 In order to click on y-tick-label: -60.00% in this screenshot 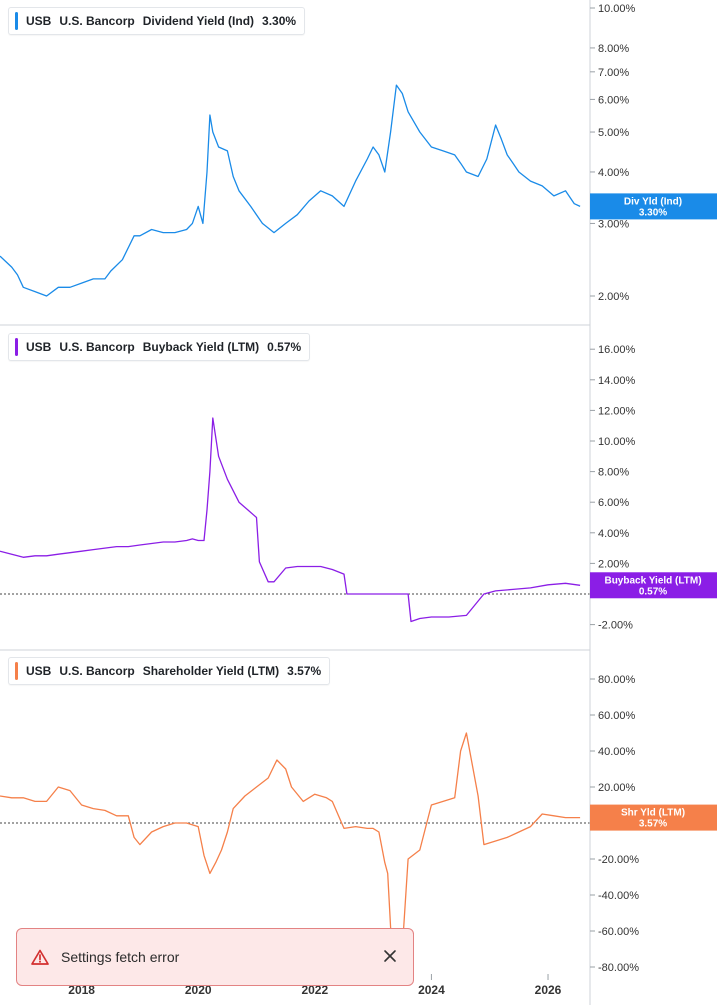, I will do `click(618, 932)`.